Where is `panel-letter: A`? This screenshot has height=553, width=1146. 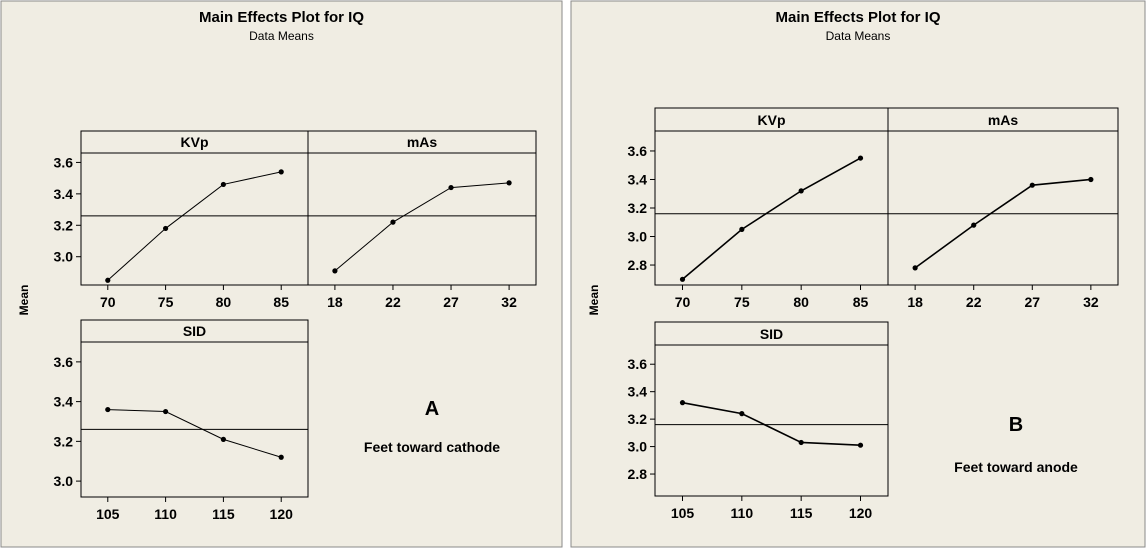
panel-letter: A is located at coordinates (432, 409).